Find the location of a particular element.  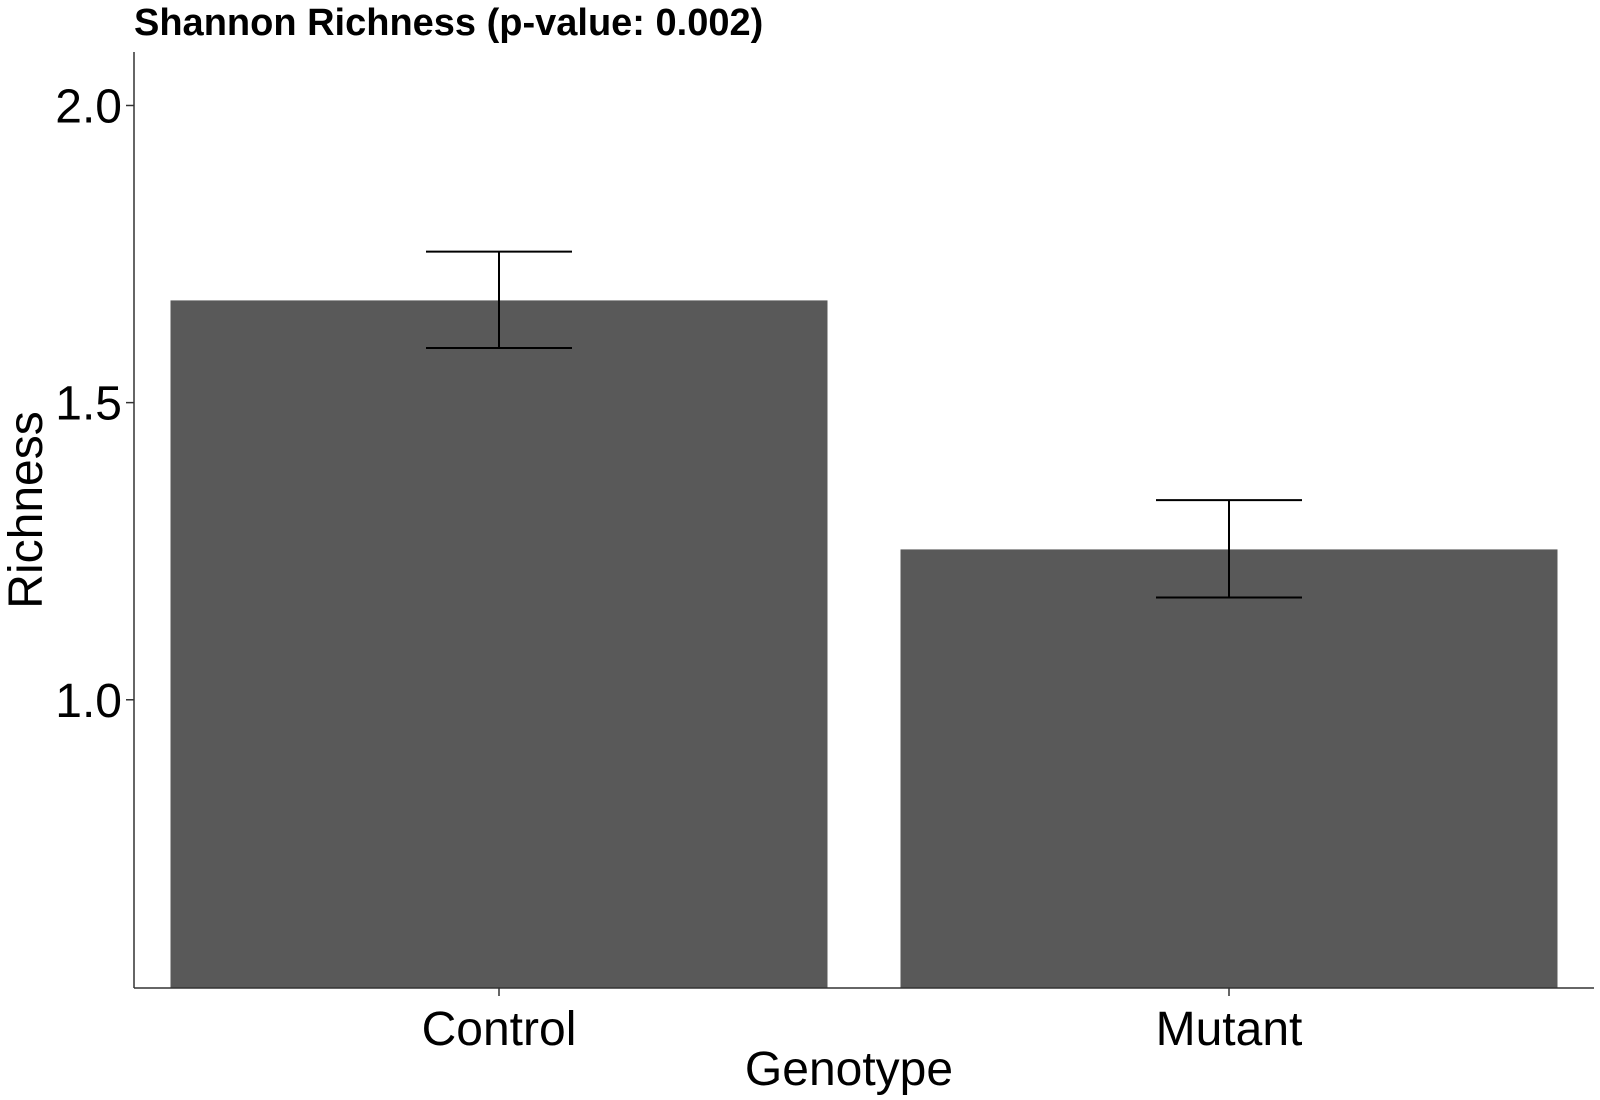

y-tick-label: 1.5 is located at coordinates (88, 404).